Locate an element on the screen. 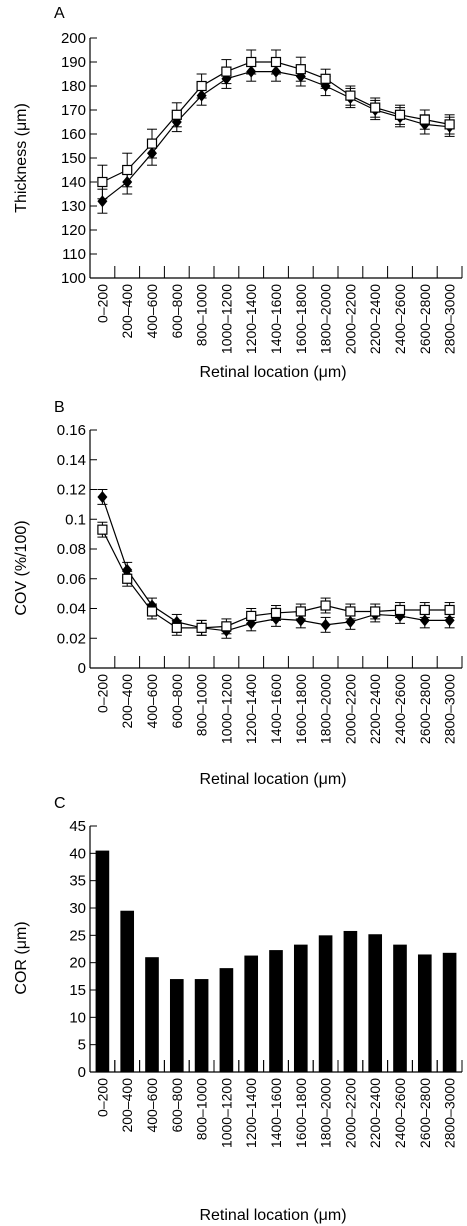 The image size is (467, 1226). panel-a-y-axis-label: Thickness (μm) is located at coordinates (21, 158).